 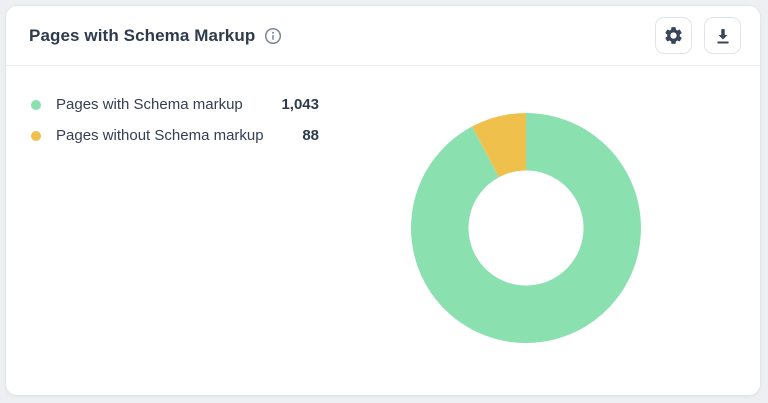 I want to click on legend-label: Pages with Schema markup, so click(x=149, y=104).